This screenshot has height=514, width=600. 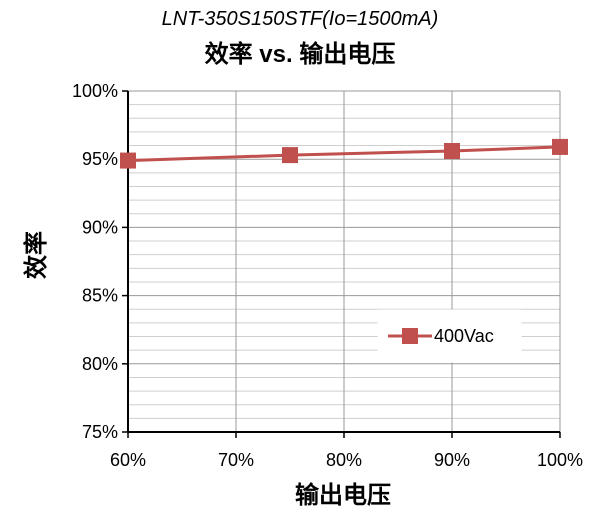 What do you see at coordinates (410, 336) in the screenshot?
I see `legend-marker` at bounding box center [410, 336].